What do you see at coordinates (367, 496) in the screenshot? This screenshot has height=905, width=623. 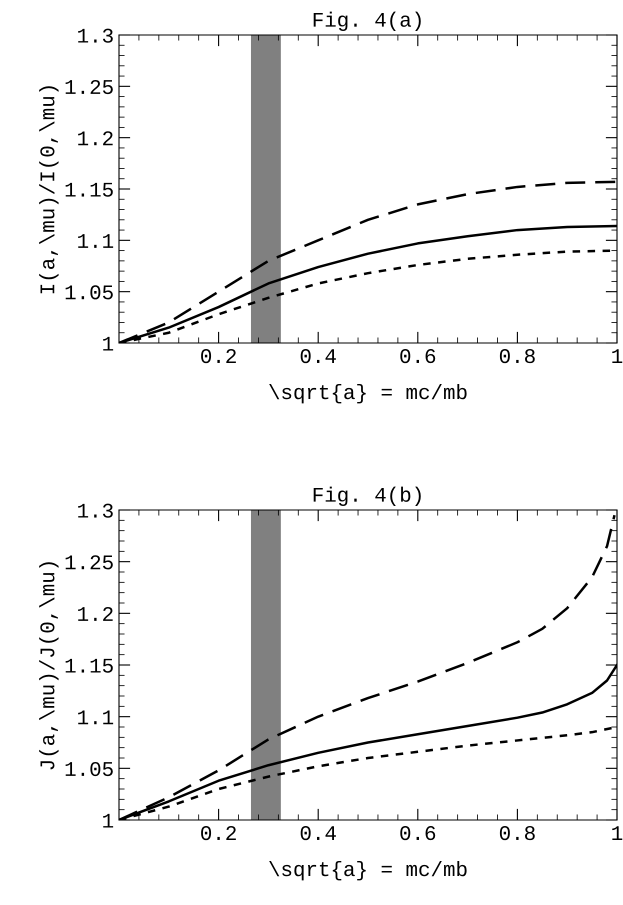 I see `chart-title: Fig. 4(b)` at bounding box center [367, 496].